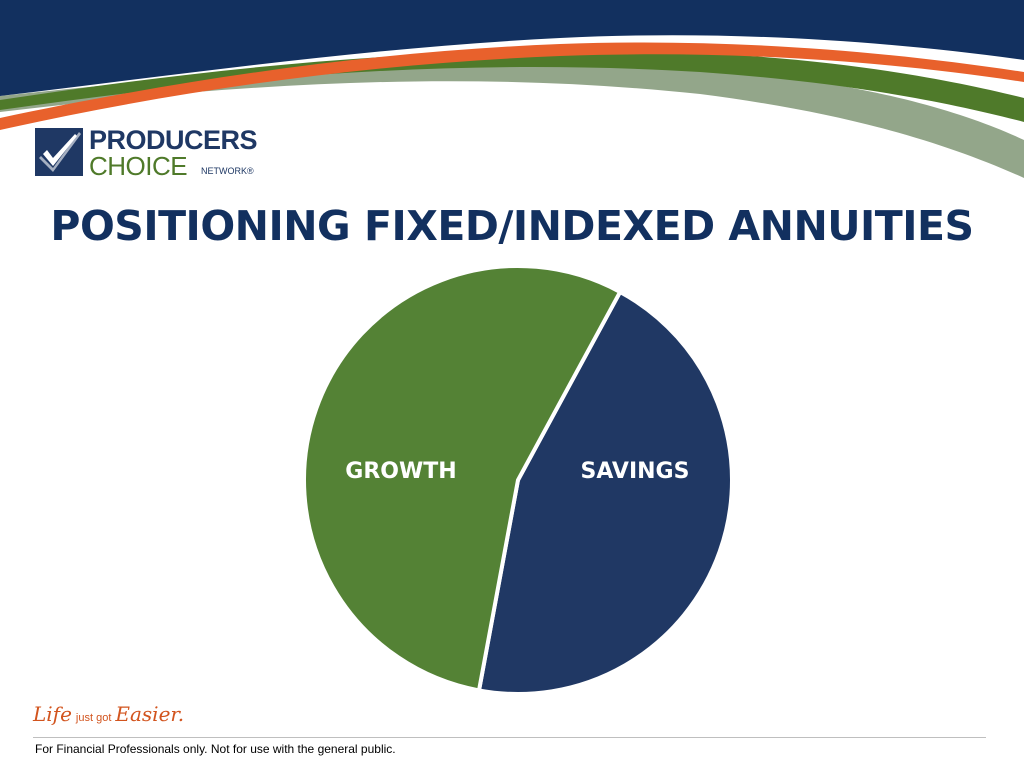 The width and height of the screenshot is (1024, 768). What do you see at coordinates (93, 718) in the screenshot?
I see `tagline-just-got: just got` at bounding box center [93, 718].